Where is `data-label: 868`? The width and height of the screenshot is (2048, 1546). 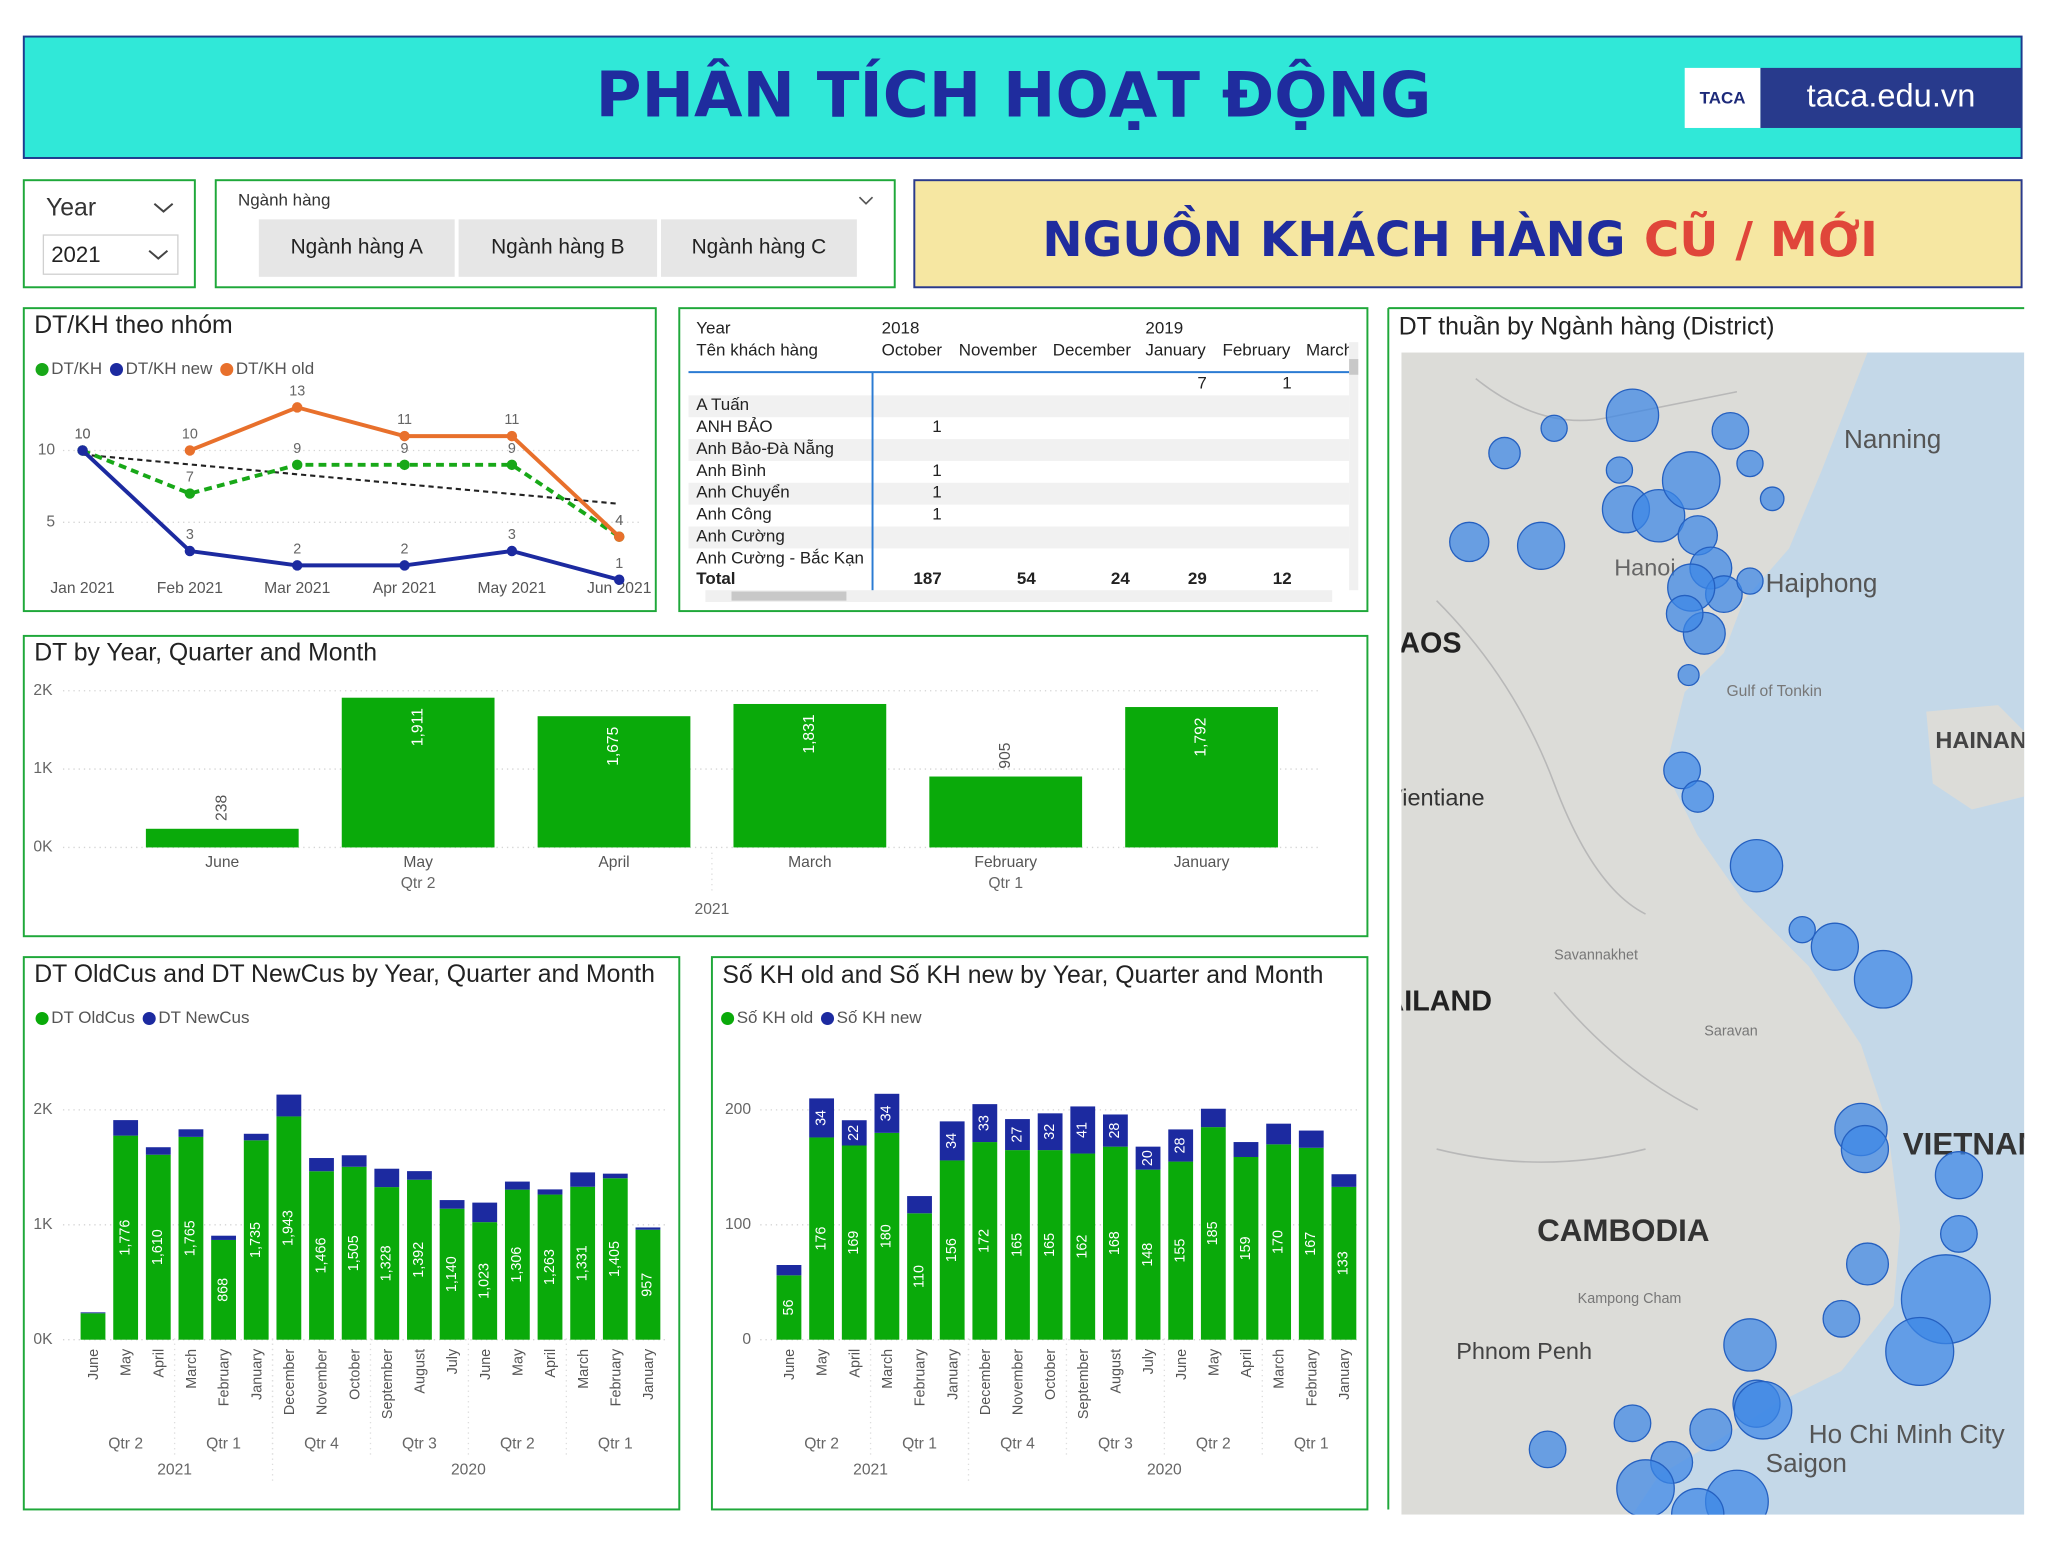 data-label: 868 is located at coordinates (223, 1290).